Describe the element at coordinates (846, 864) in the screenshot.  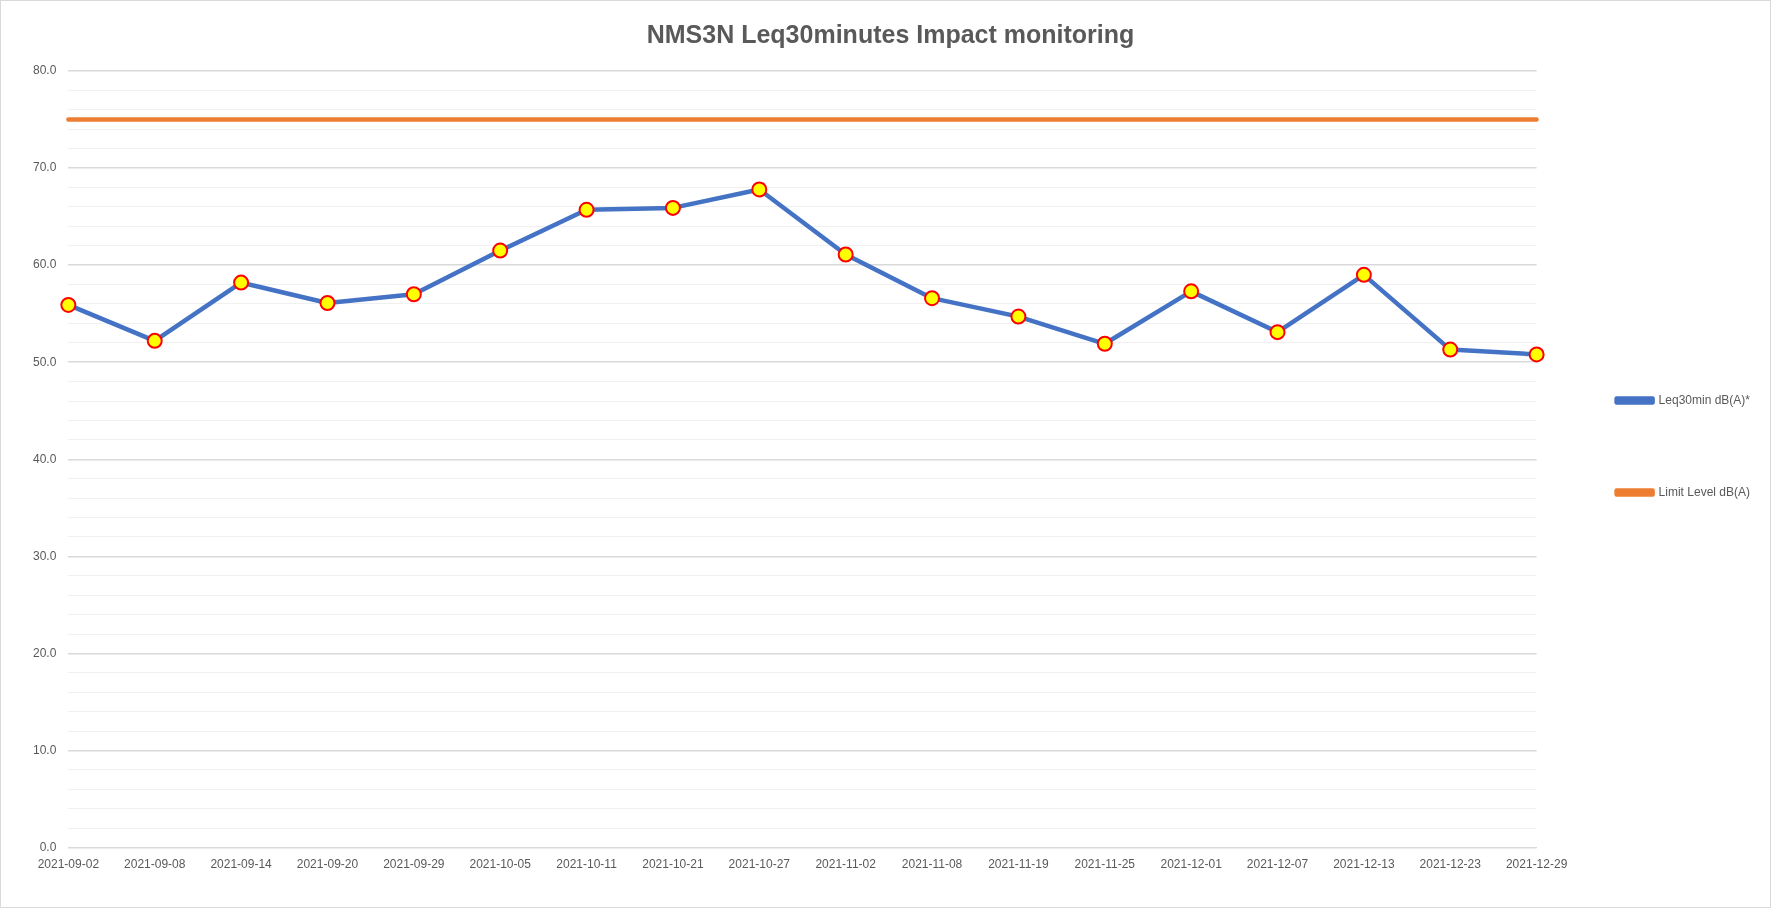
I see `x-tick-label: 2021-11-02` at that location.